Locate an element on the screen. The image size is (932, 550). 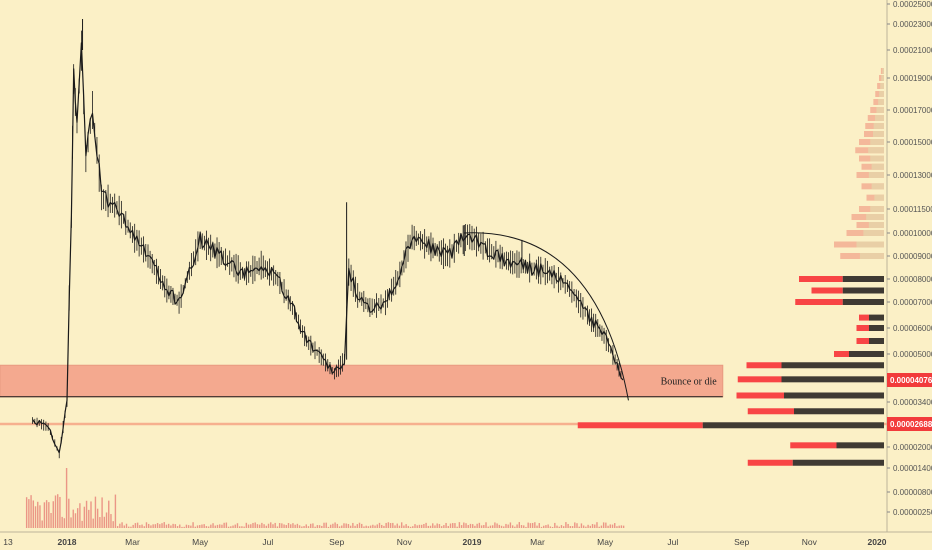
price-tick-label: 0.00023000 is located at coordinates (912, 24).